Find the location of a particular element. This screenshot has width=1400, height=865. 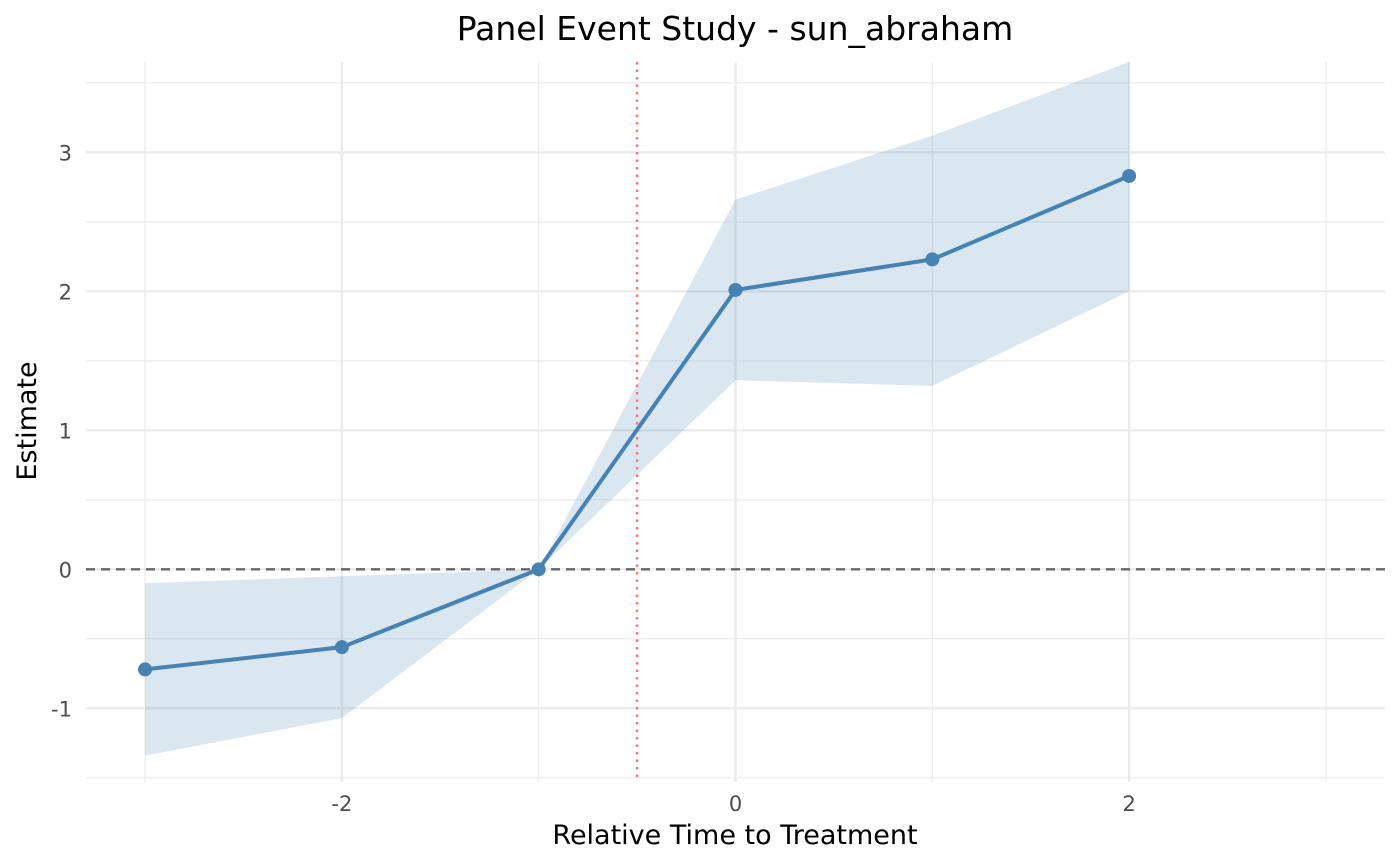

x-tick-label: 0 is located at coordinates (735, 804).